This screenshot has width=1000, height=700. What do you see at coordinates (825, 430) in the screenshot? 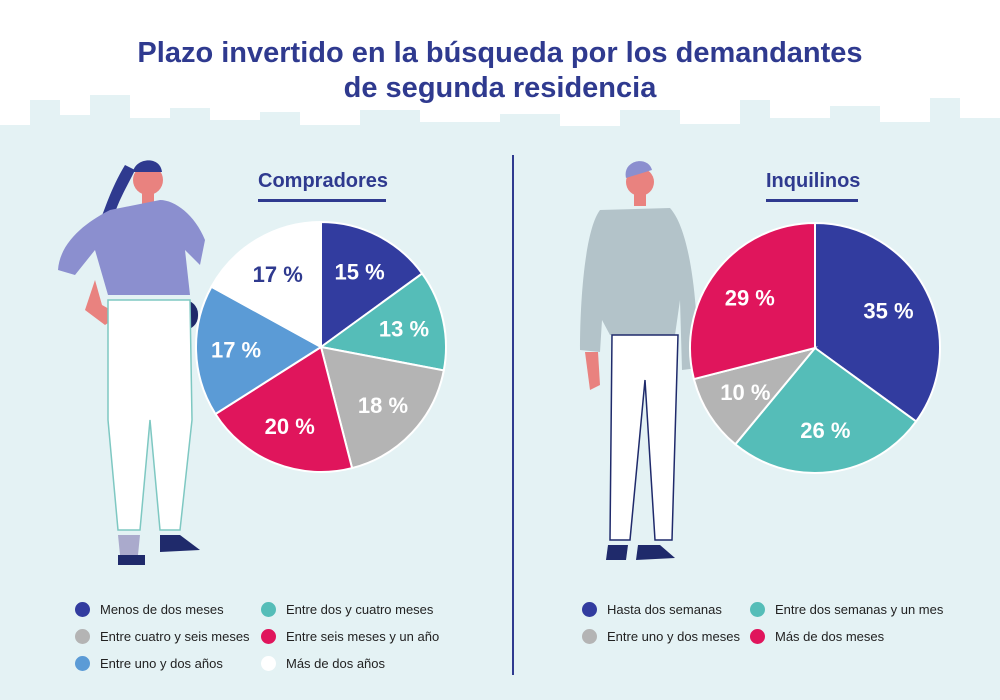
I see `slice-data-label: 26 %` at bounding box center [825, 430].